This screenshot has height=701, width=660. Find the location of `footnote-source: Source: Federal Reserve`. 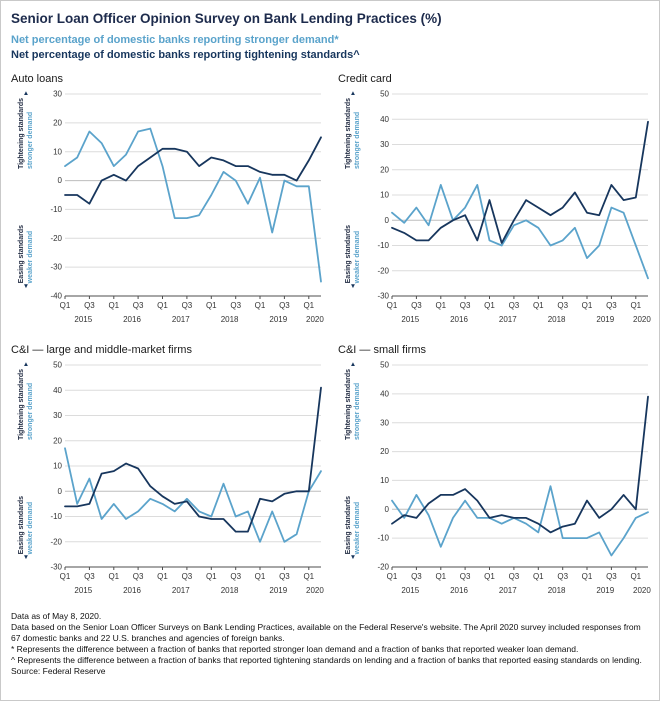

footnote-source: Source: Federal Reserve is located at coordinates (58, 671).